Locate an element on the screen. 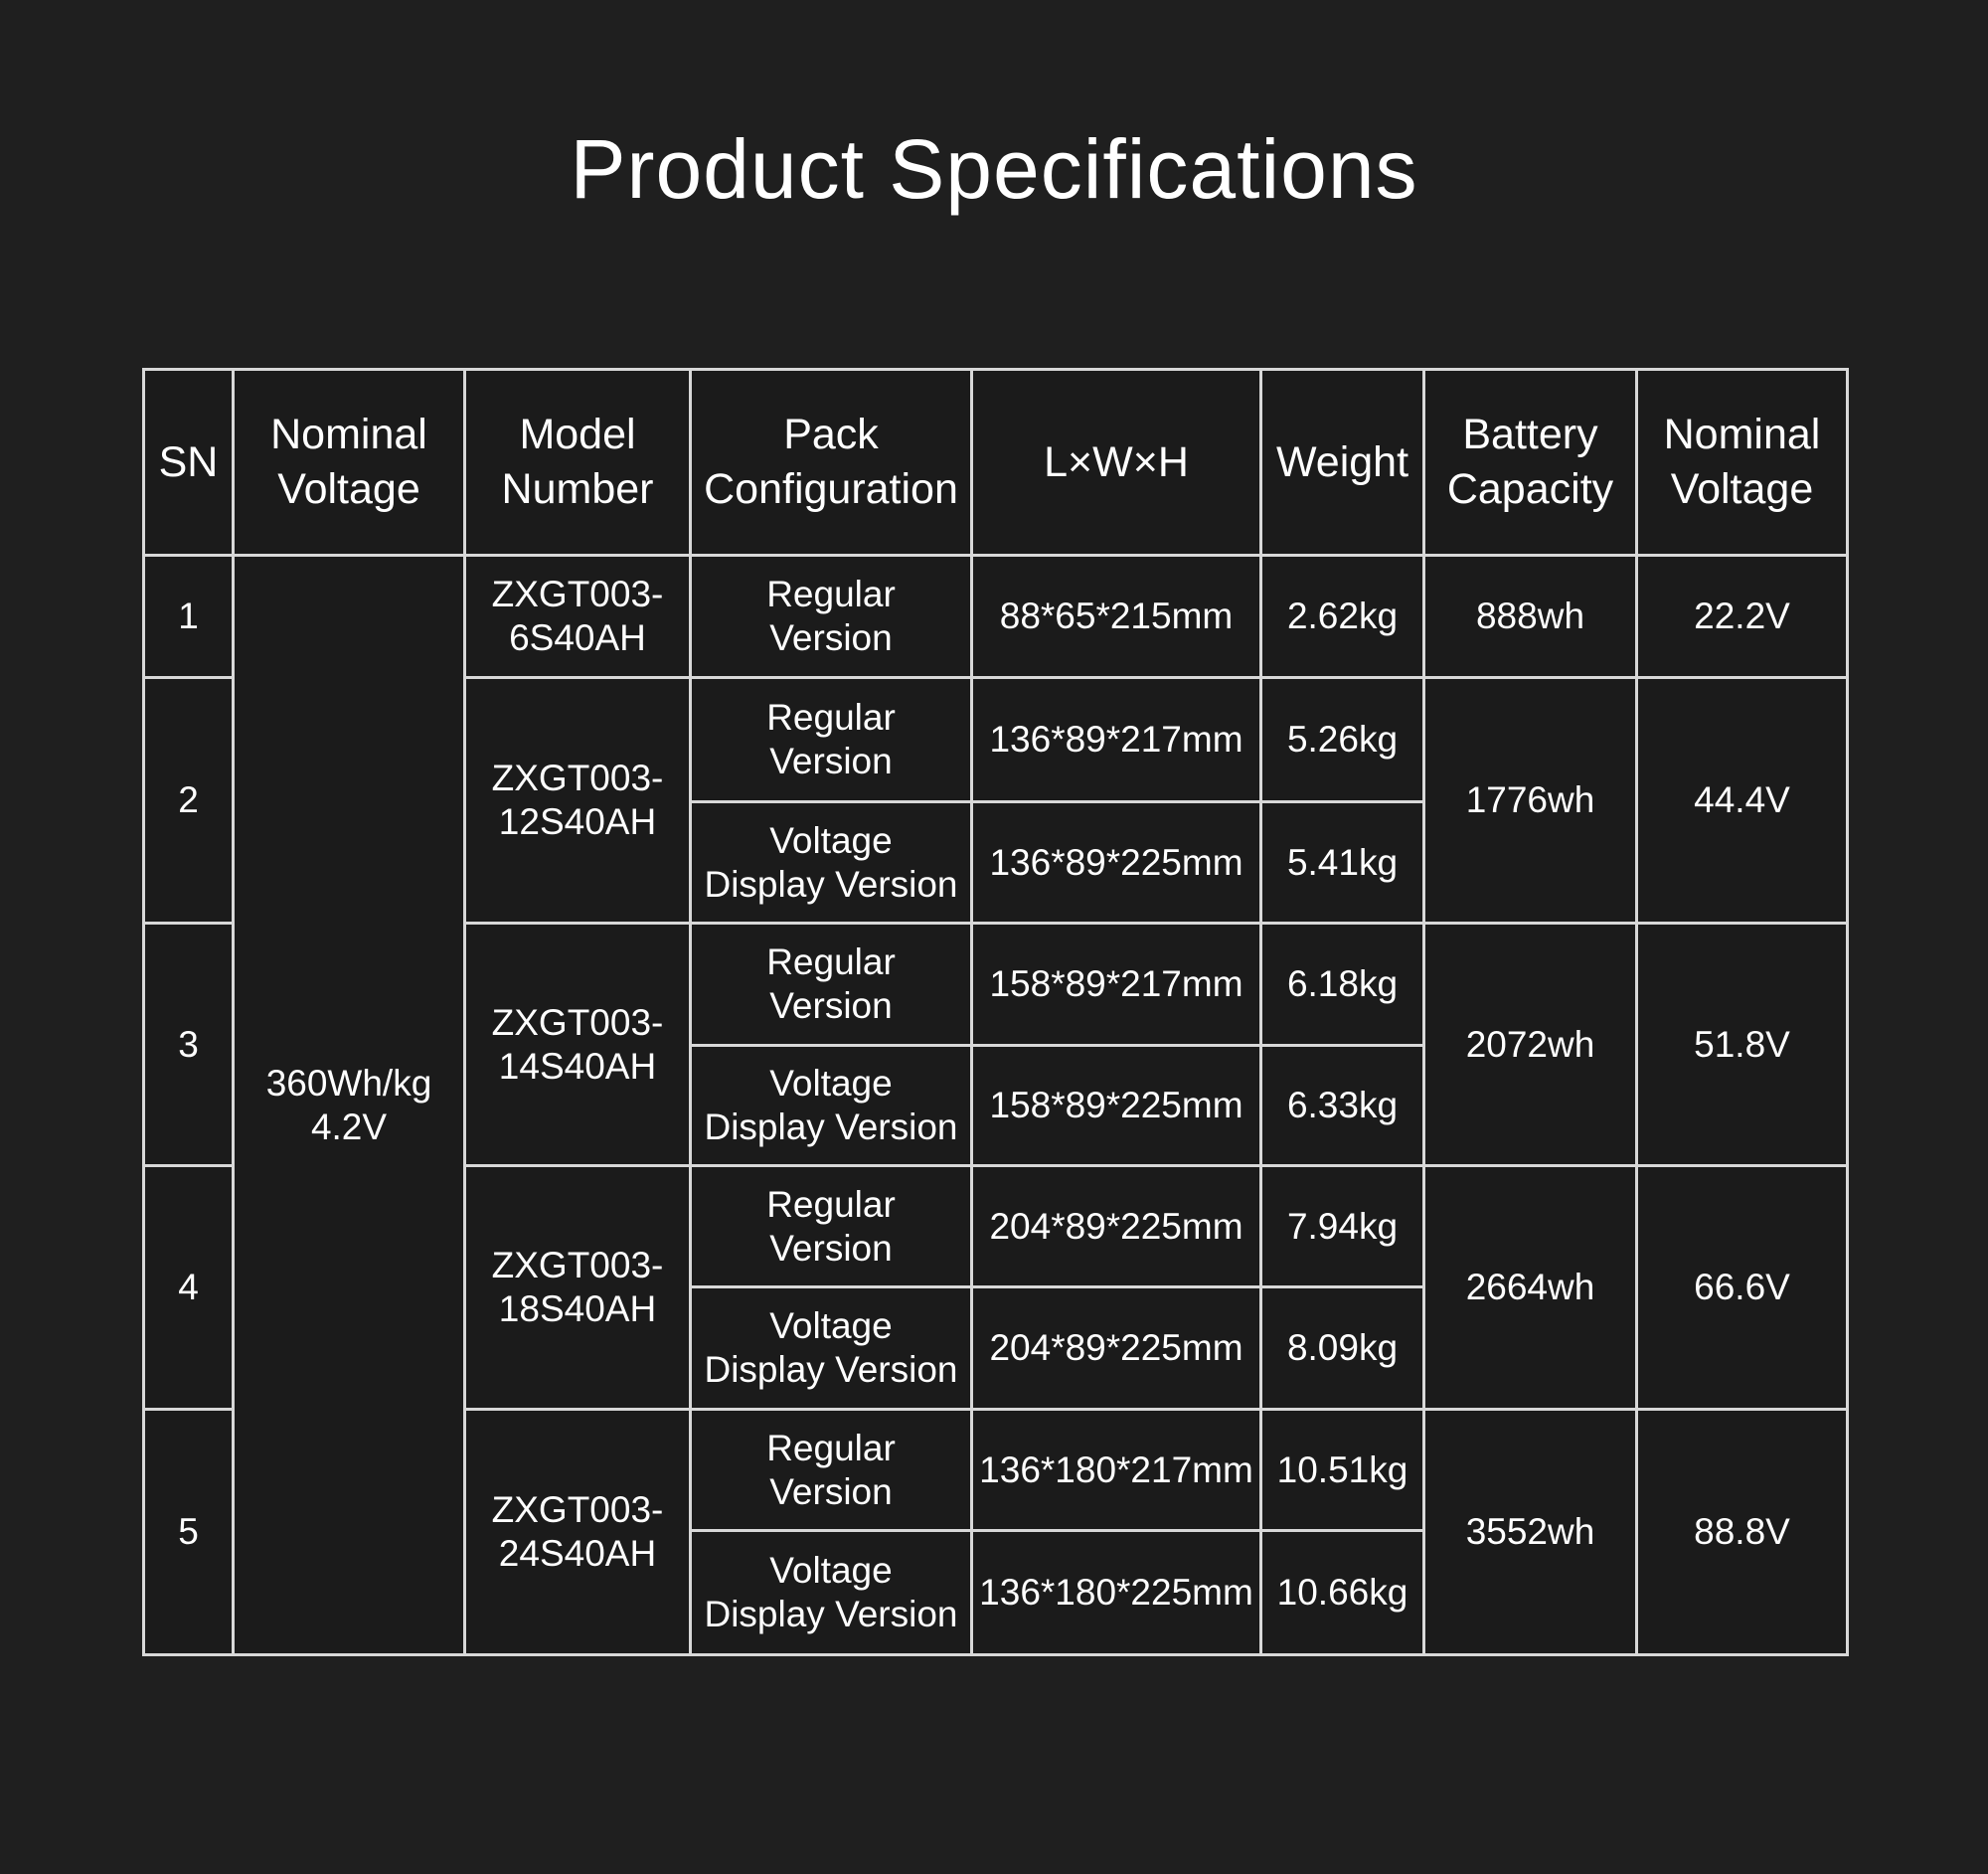  header-weight: Weight is located at coordinates (1342, 462).